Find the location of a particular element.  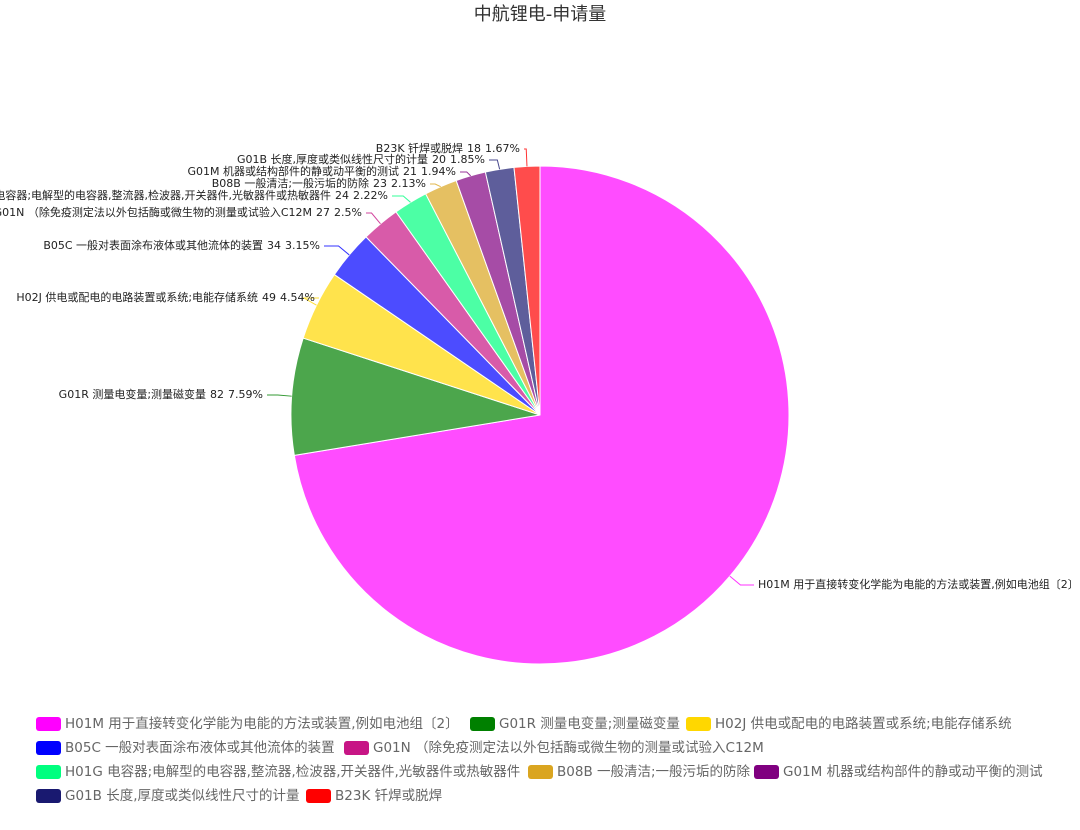

legend-label: H02J 供电或配电的电路装置或系统;电能存储系统 is located at coordinates (863, 724).